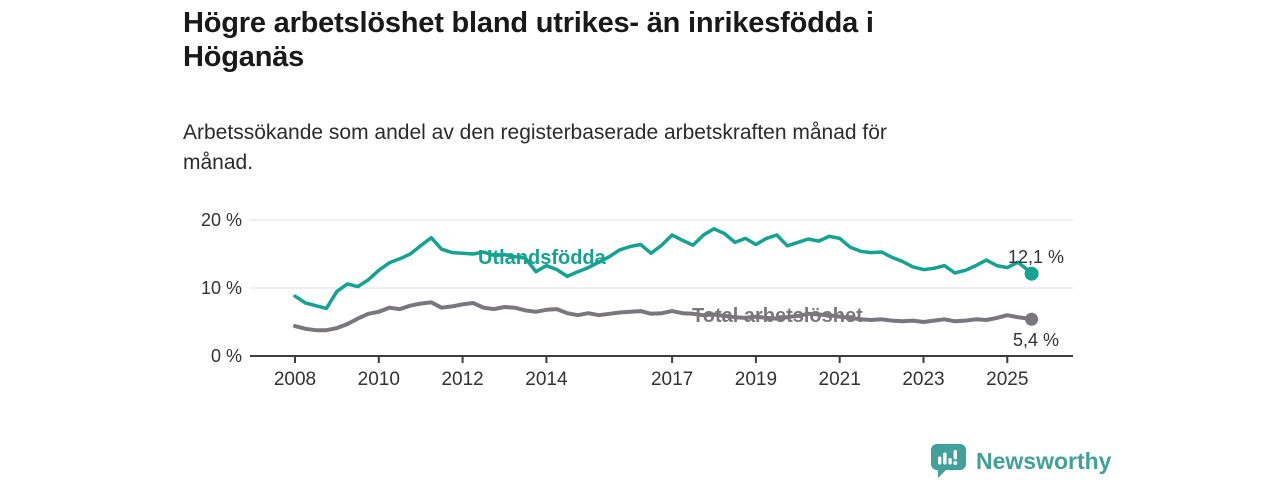  Describe the element at coordinates (663, 269) in the screenshot. I see `series-line-utlandsfodda` at that location.